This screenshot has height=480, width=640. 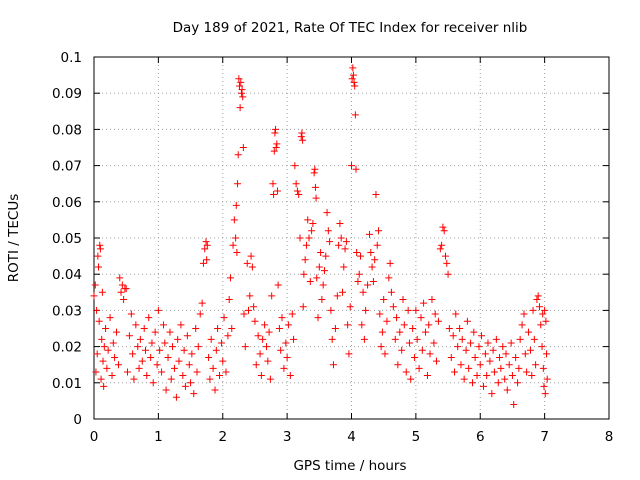 What do you see at coordinates (67, 94) in the screenshot?
I see `y-tick-label: 0.09` at bounding box center [67, 94].